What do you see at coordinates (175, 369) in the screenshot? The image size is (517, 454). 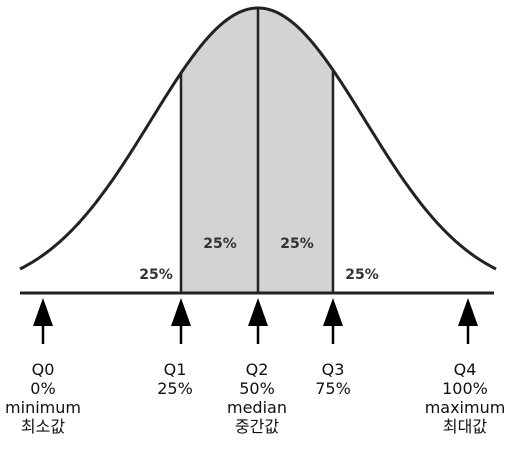 I see `q1-name: Q1` at bounding box center [175, 369].